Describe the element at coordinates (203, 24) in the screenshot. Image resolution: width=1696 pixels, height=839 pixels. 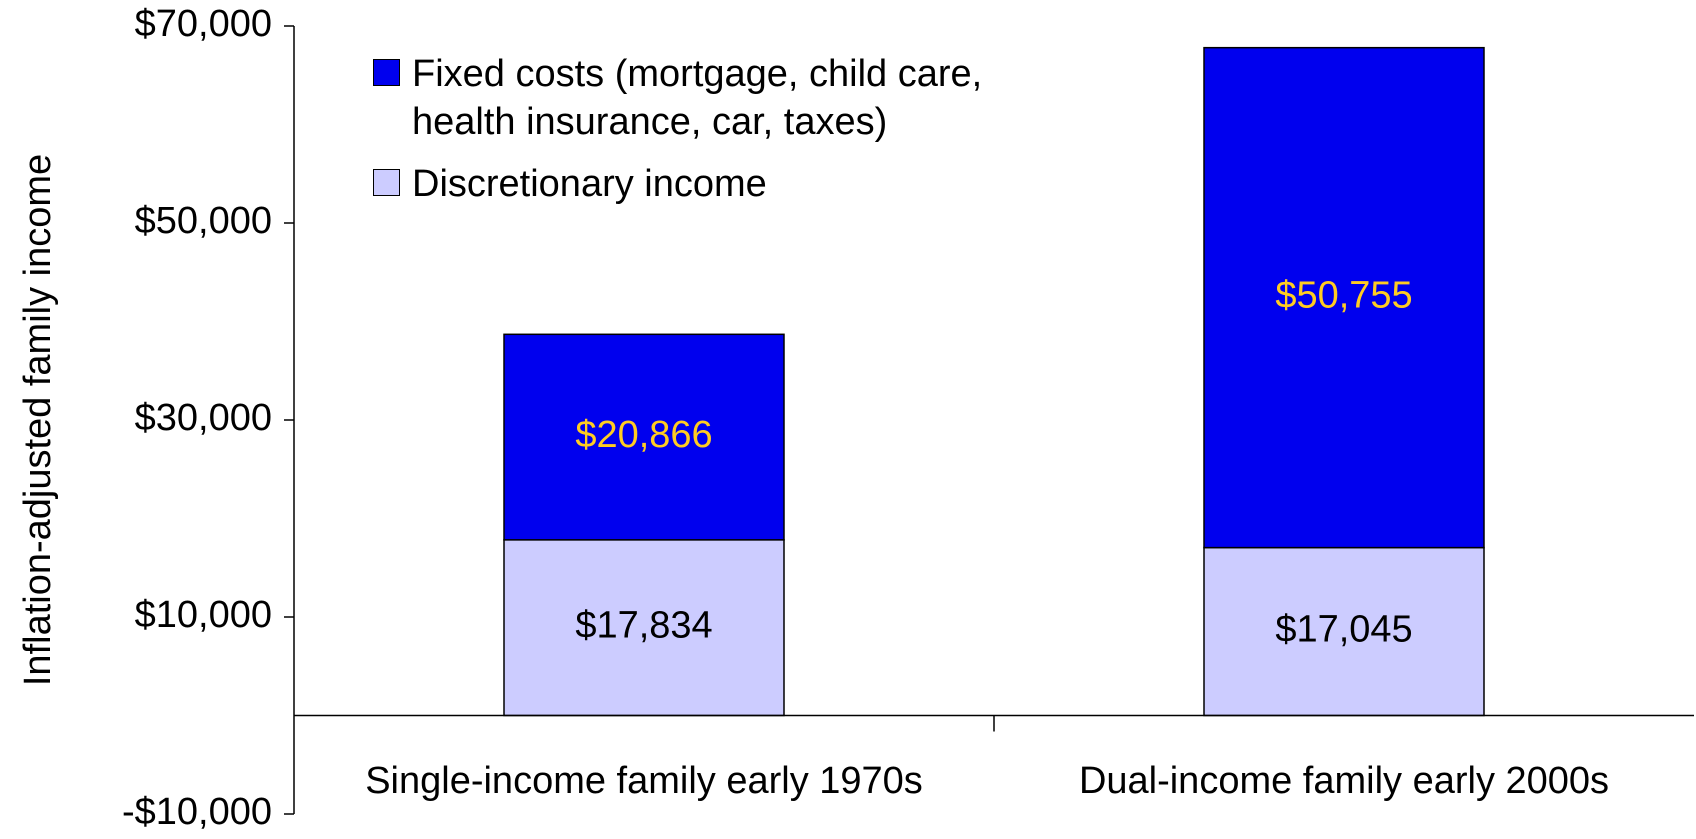
I see `y-tick-label: $70,000` at that location.